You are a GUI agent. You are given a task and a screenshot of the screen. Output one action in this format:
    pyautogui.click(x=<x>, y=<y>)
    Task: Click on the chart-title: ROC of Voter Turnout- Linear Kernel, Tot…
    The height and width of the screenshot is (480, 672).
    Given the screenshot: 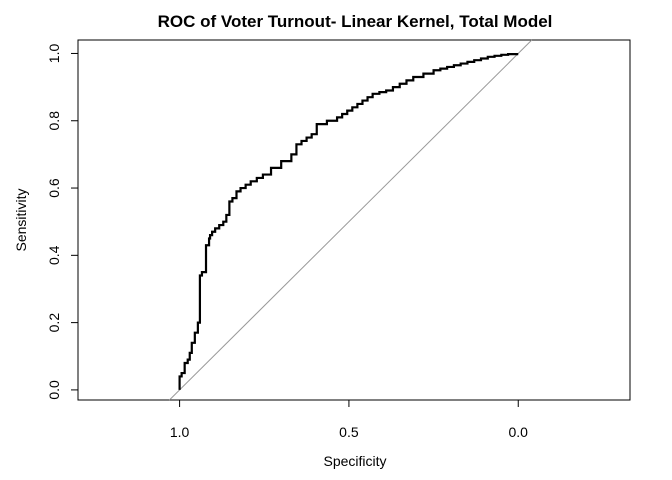 What is the action you would take?
    pyautogui.click(x=355, y=21)
    